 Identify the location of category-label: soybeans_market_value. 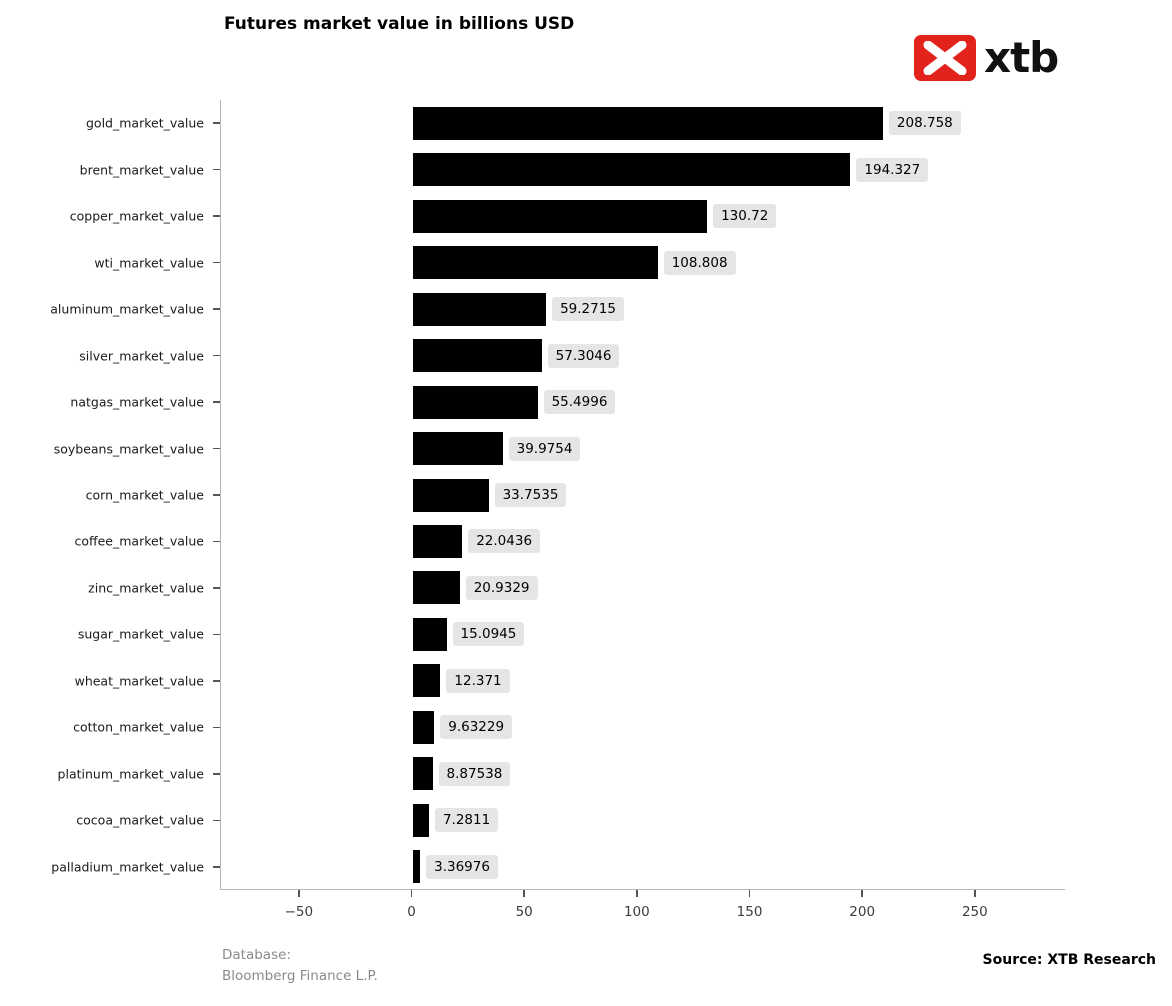
(128, 449).